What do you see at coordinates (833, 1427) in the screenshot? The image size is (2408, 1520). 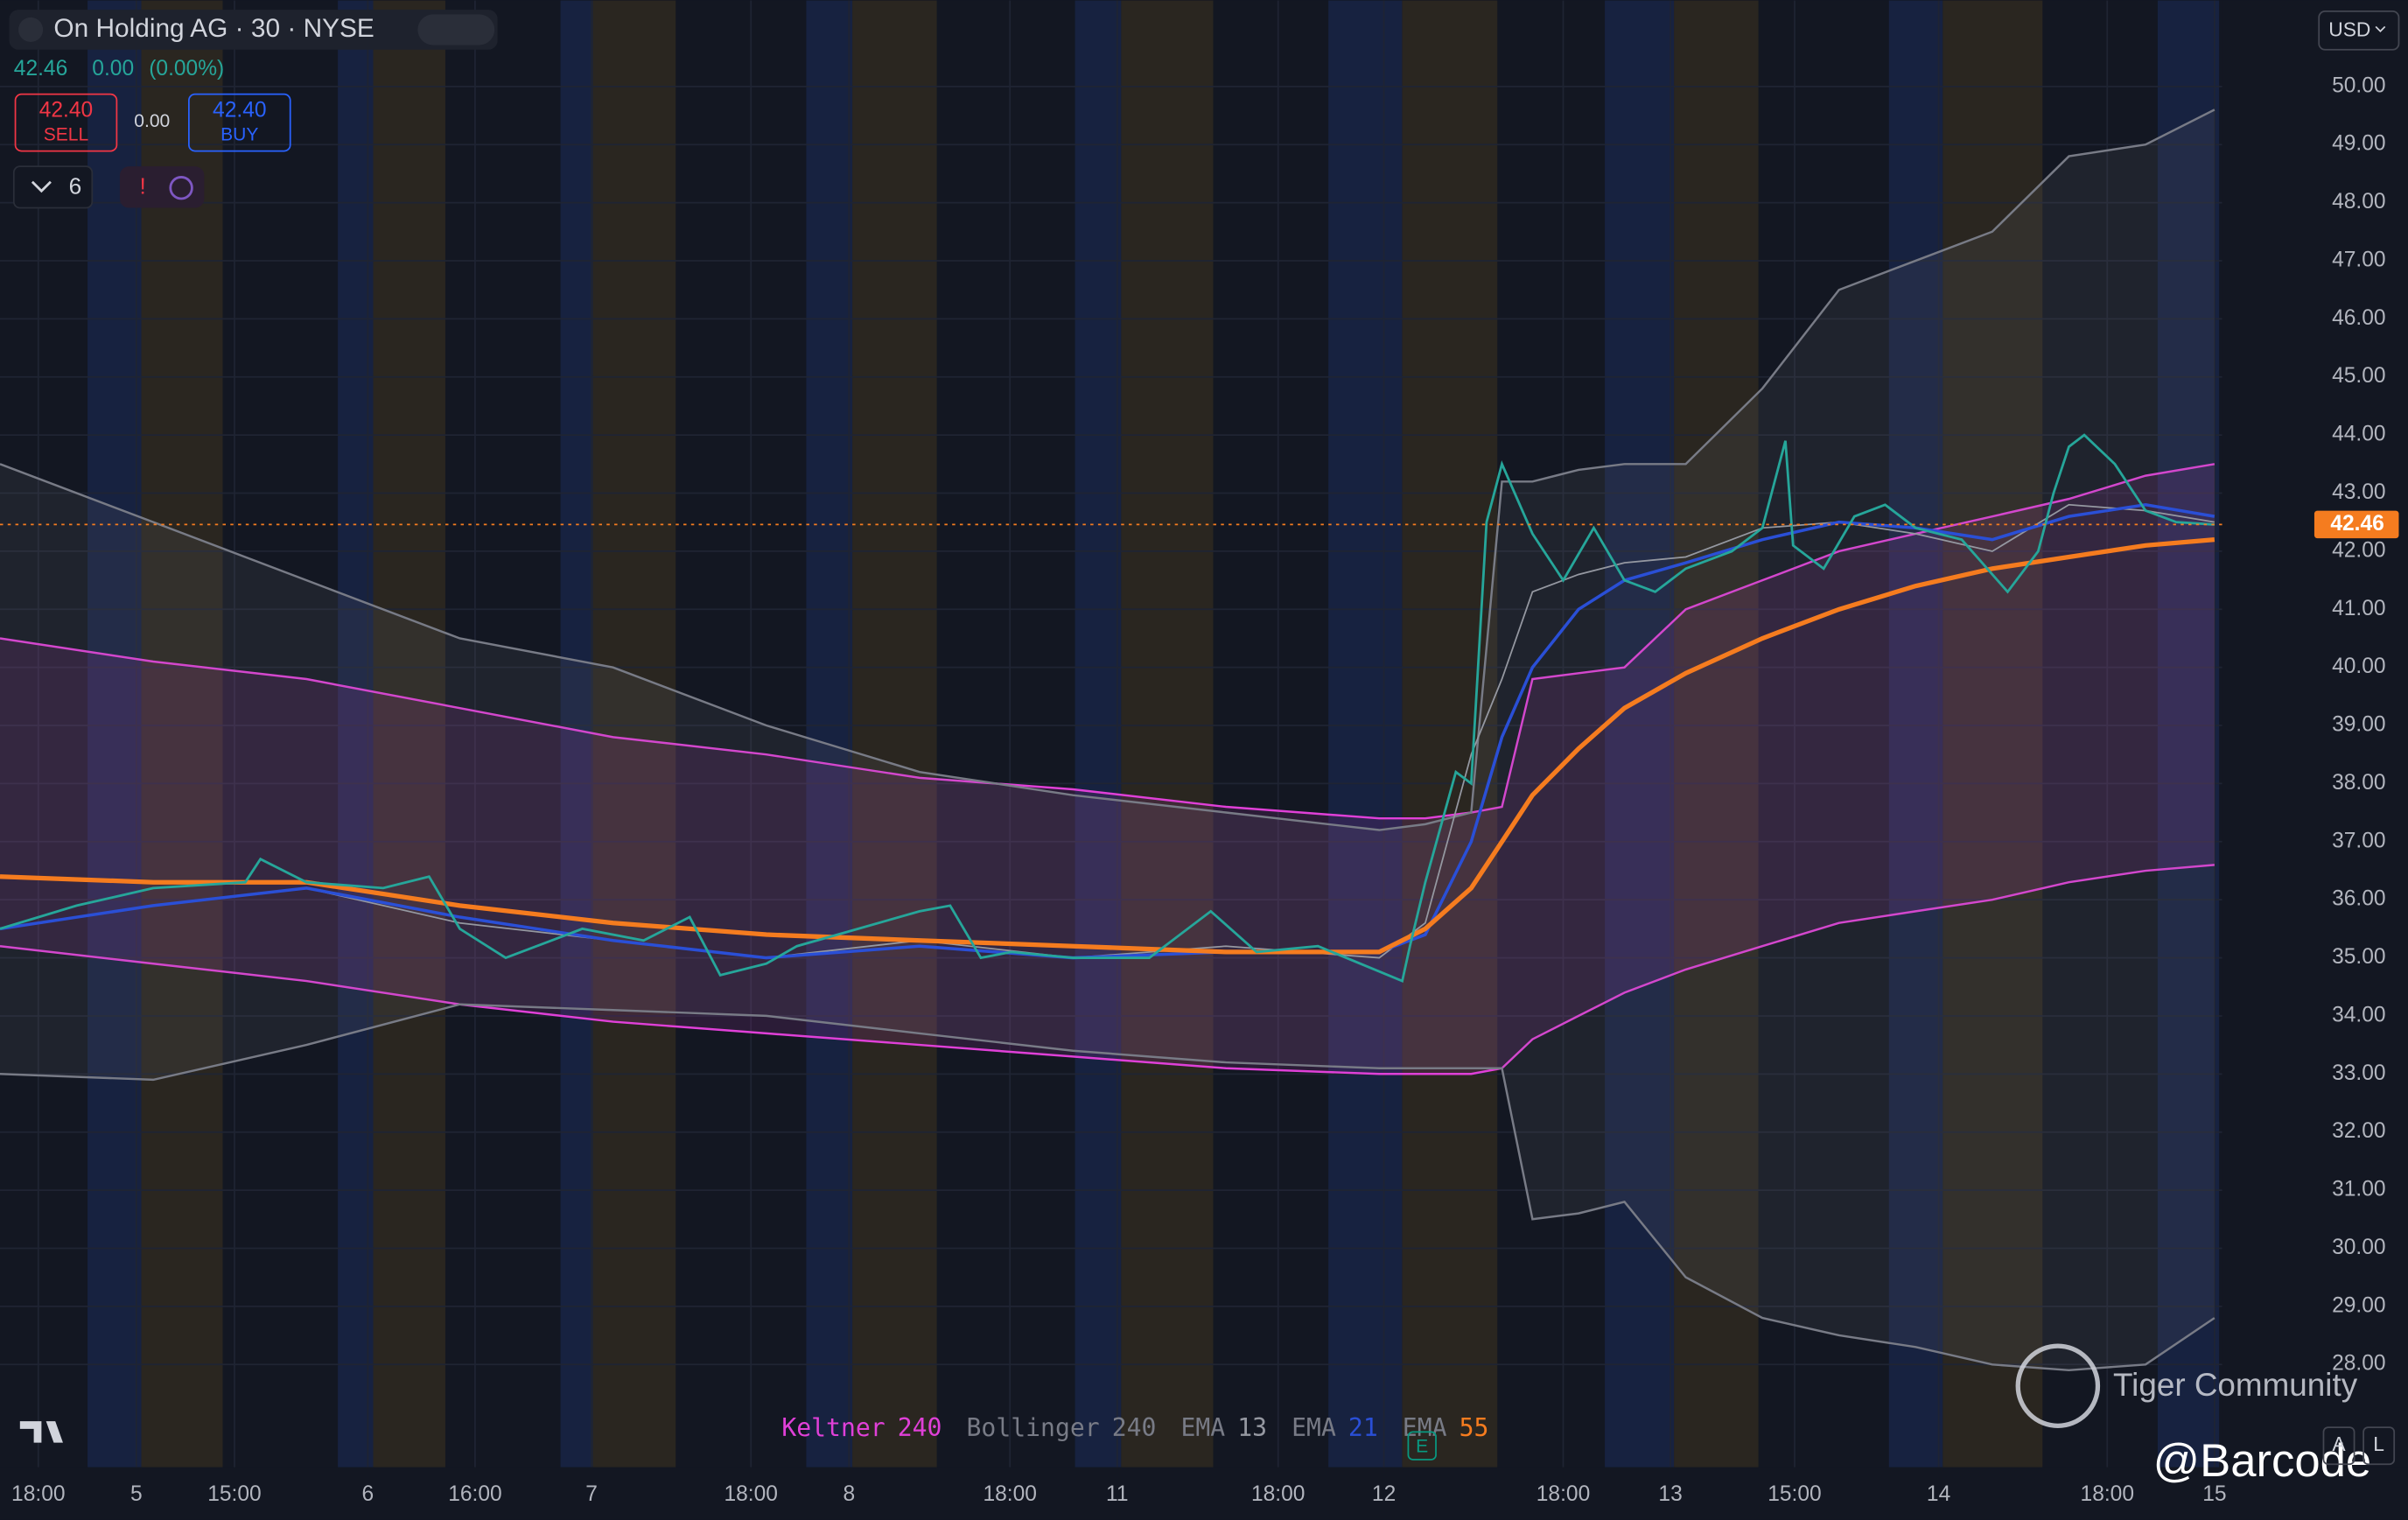 I see `legend-name: Keltner` at bounding box center [833, 1427].